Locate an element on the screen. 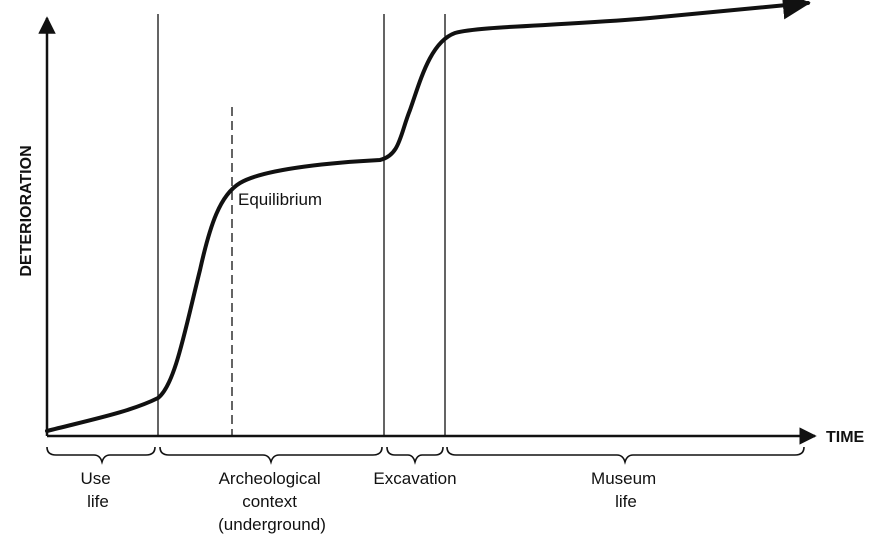 The image size is (881, 546). brace-museum-life is located at coordinates (625, 455).